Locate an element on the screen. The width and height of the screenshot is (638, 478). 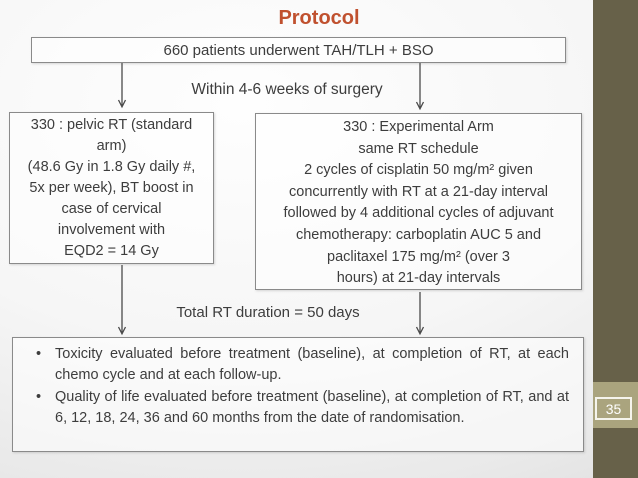
arrow-standard-to-evaluation is located at coordinates (122, 300).